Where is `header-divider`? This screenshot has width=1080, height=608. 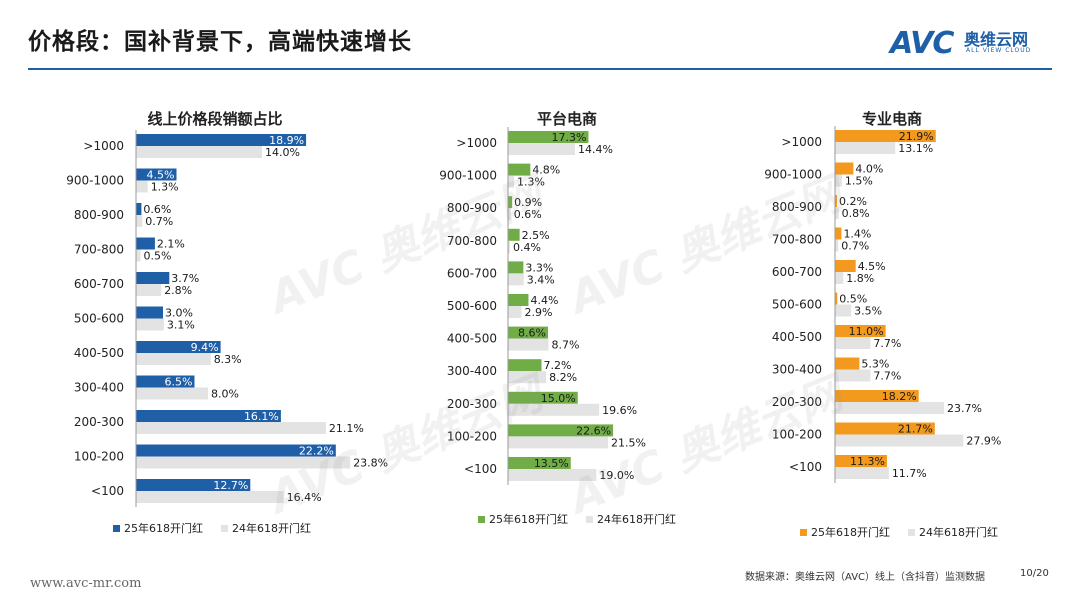
header-divider is located at coordinates (540, 69).